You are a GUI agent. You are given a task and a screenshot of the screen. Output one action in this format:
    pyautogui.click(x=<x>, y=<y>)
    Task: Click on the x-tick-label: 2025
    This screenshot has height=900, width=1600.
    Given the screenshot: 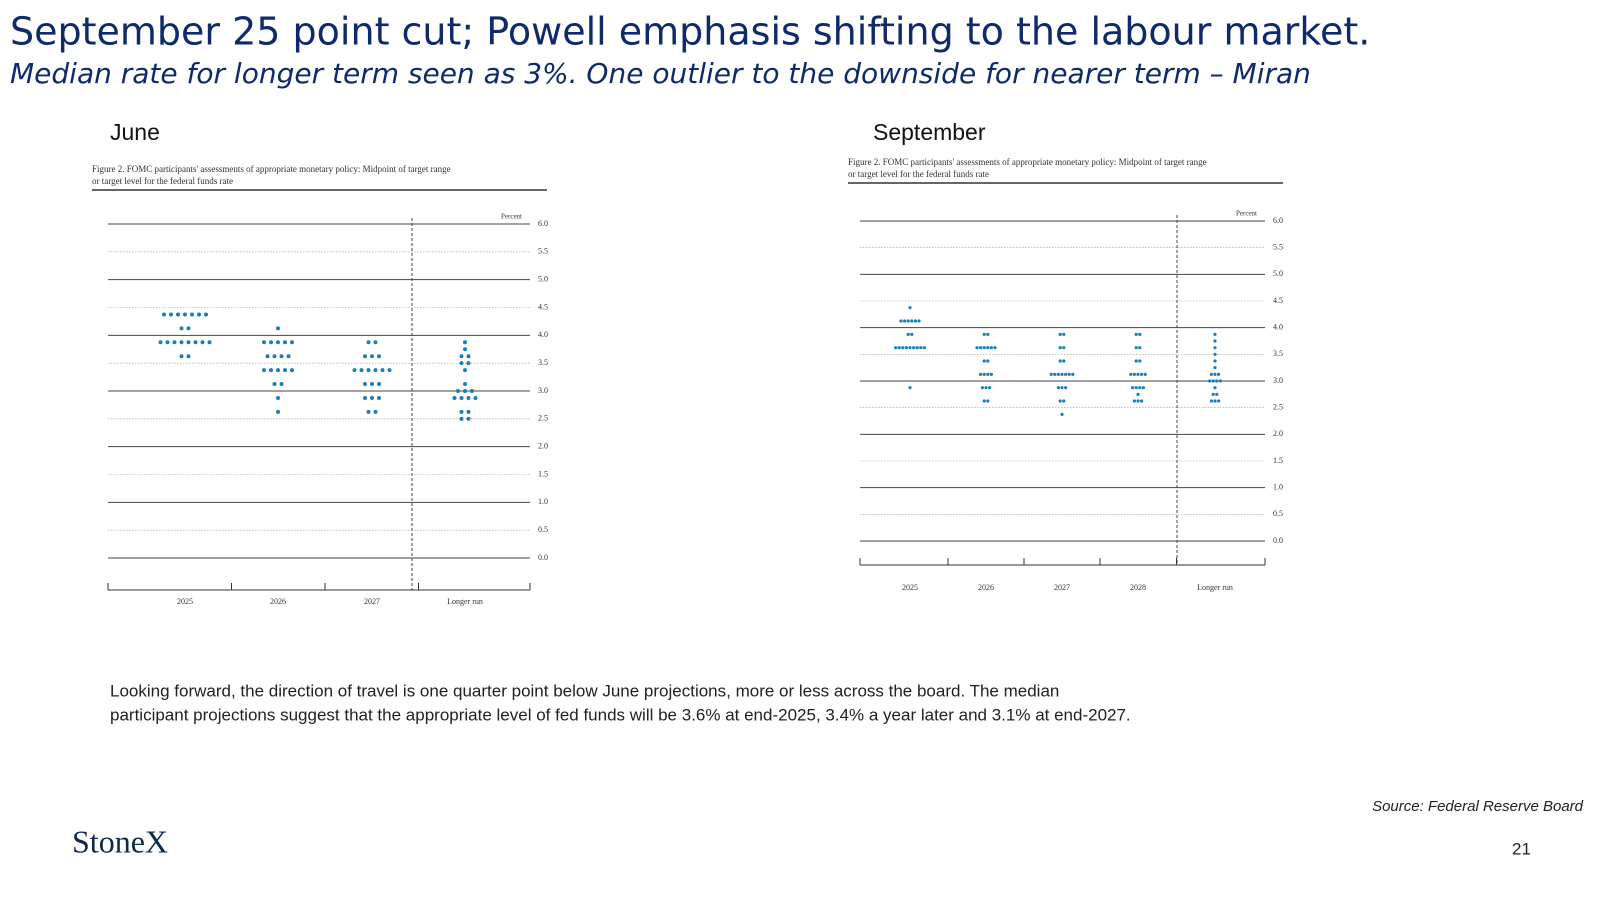 What is the action you would take?
    pyautogui.click(x=910, y=587)
    